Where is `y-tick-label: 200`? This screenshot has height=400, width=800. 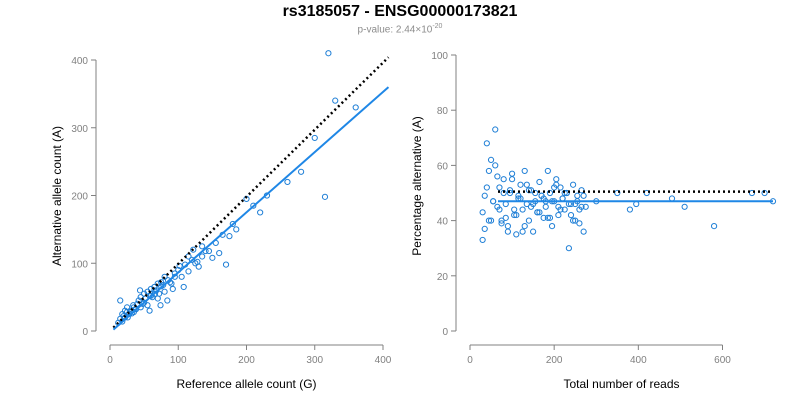 y-tick-label: 200 is located at coordinates (79, 197).